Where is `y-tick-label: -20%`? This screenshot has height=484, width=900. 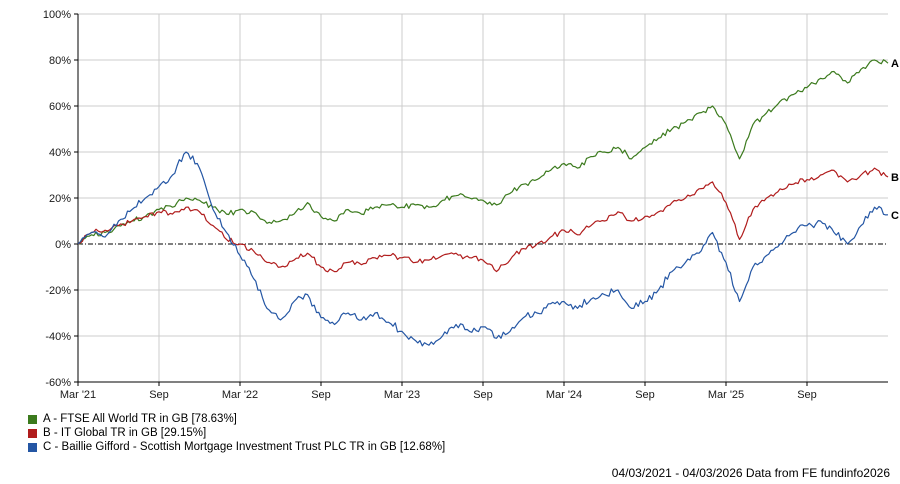 y-tick-label: -20% is located at coordinates (58, 291).